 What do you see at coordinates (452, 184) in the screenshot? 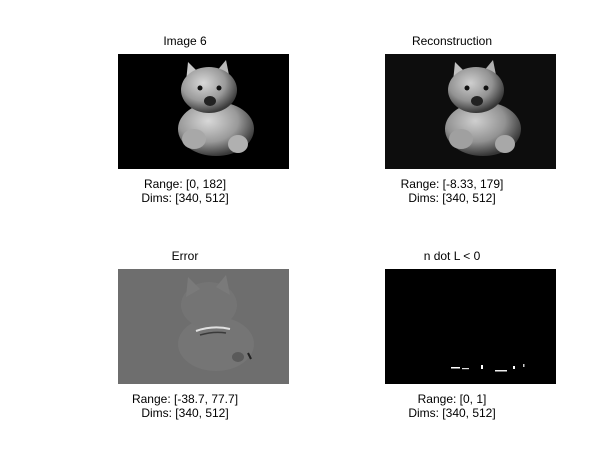
I see `range-text: Range: [-8.33, 179]` at bounding box center [452, 184].